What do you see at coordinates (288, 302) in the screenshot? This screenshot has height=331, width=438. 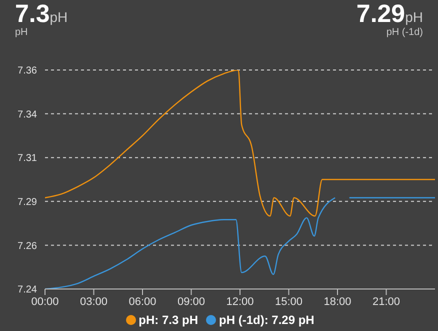 I see `x-tick-label: 15:00` at bounding box center [288, 302].